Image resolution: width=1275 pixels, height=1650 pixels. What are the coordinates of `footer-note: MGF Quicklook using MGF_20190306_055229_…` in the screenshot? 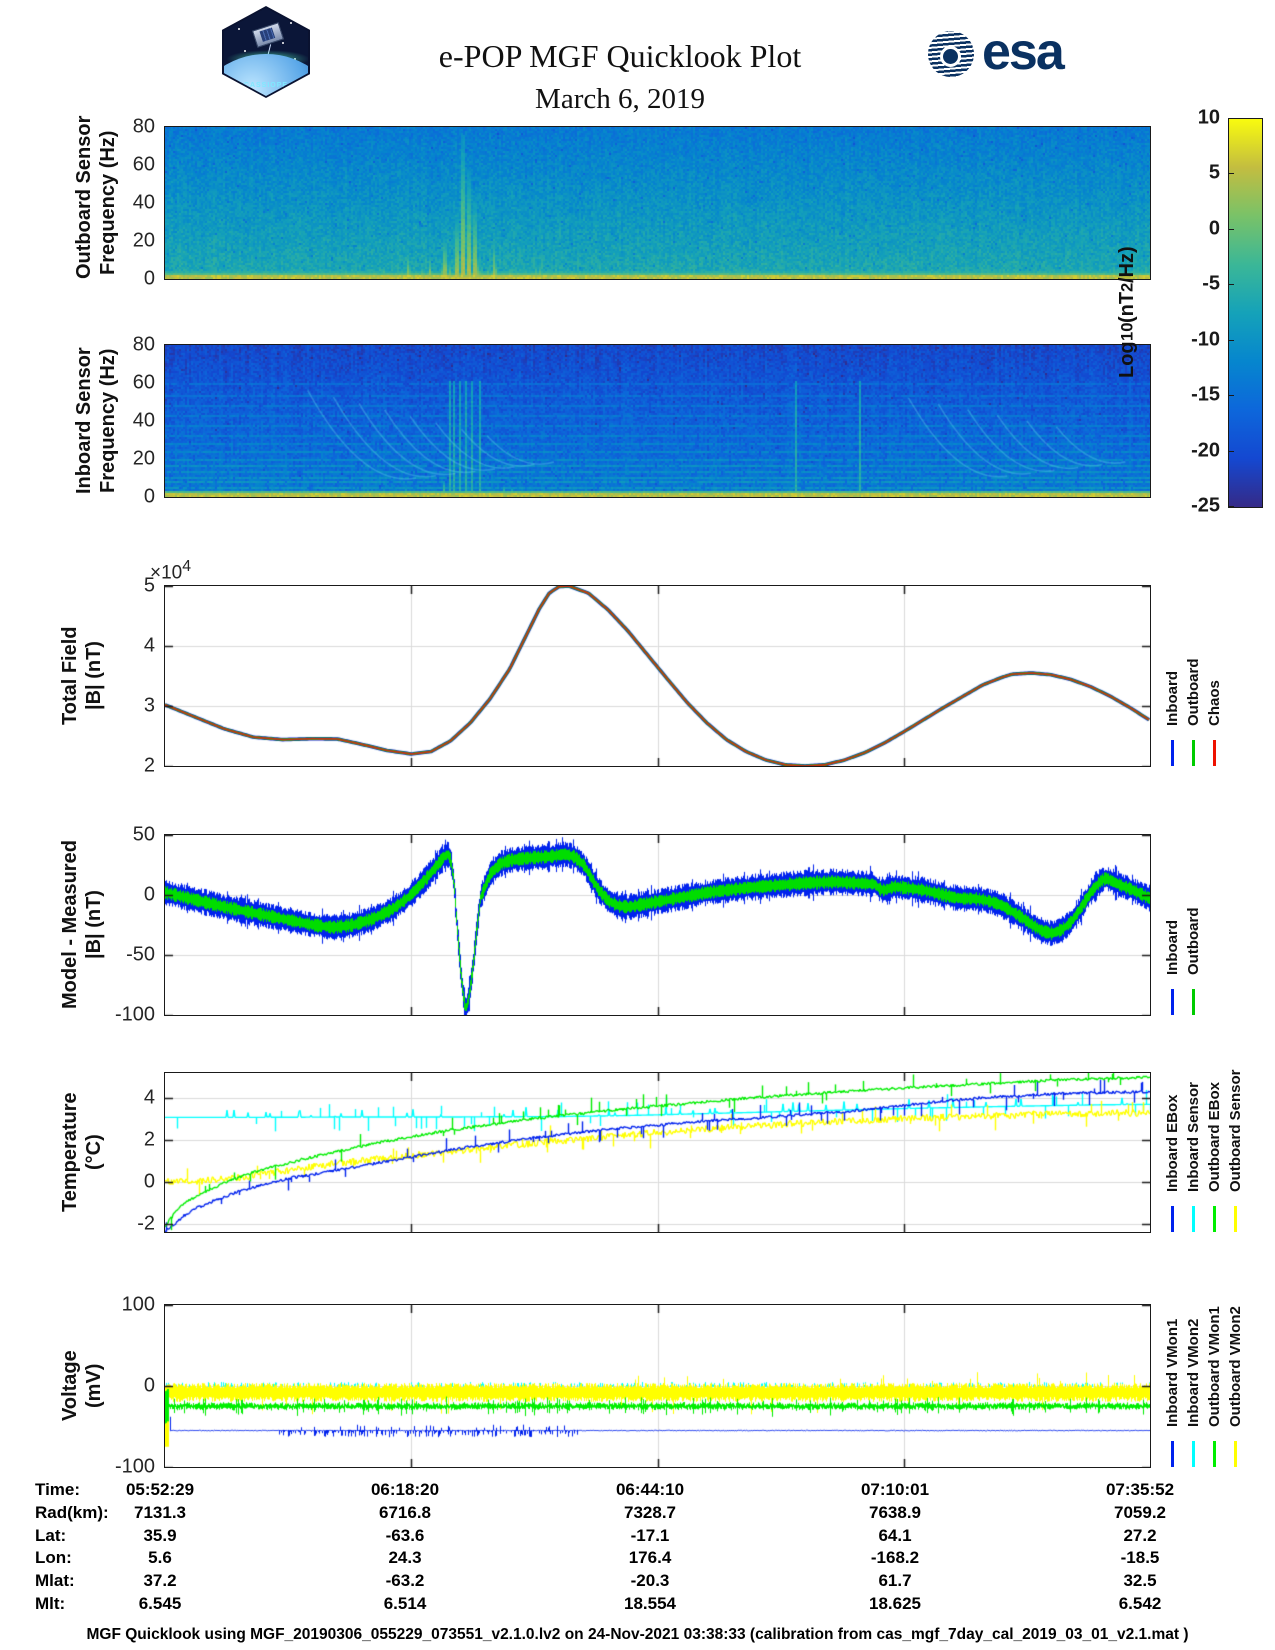 It's located at (637, 1634).